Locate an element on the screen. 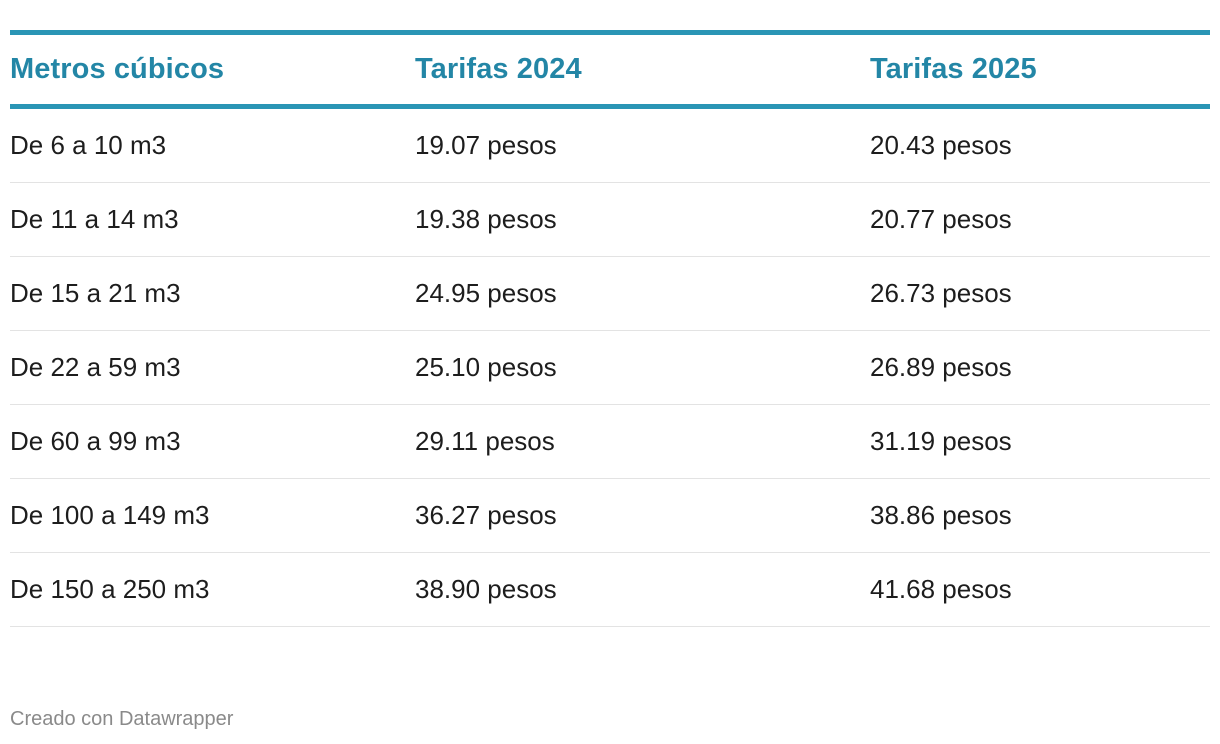 Image resolution: width=1220 pixels, height=744 pixels. column-header-metros: Metros cúbicos is located at coordinates (117, 69).